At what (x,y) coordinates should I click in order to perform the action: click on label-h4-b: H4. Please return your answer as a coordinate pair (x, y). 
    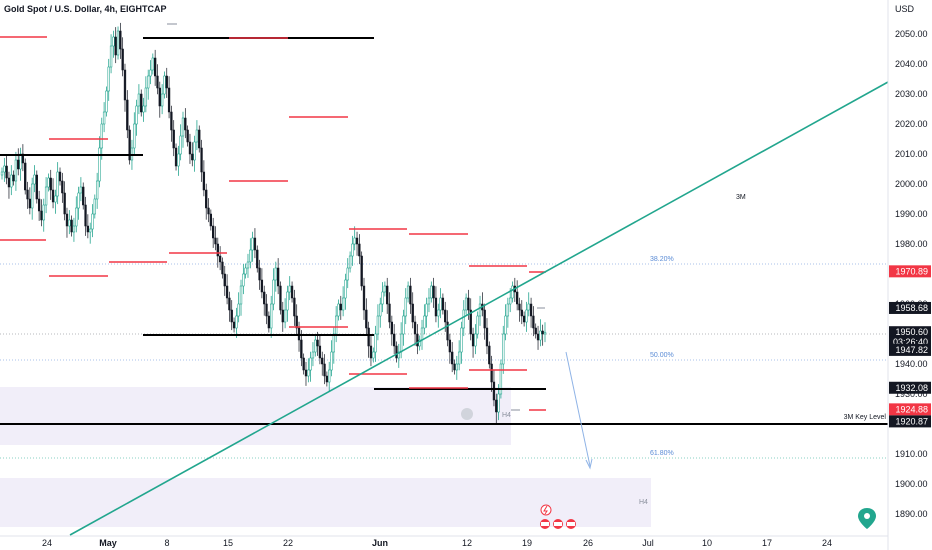
    Looking at the image, I should click on (643, 502).